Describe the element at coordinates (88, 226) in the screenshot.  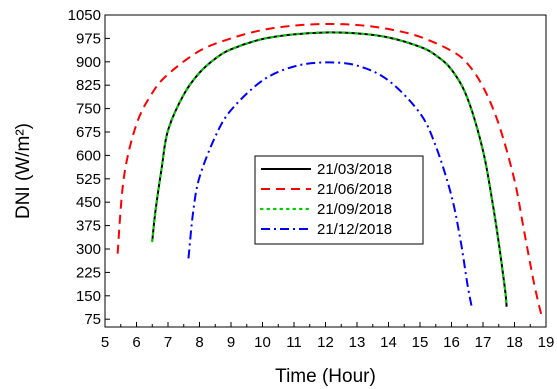
I see `y-tick-label: 375` at that location.